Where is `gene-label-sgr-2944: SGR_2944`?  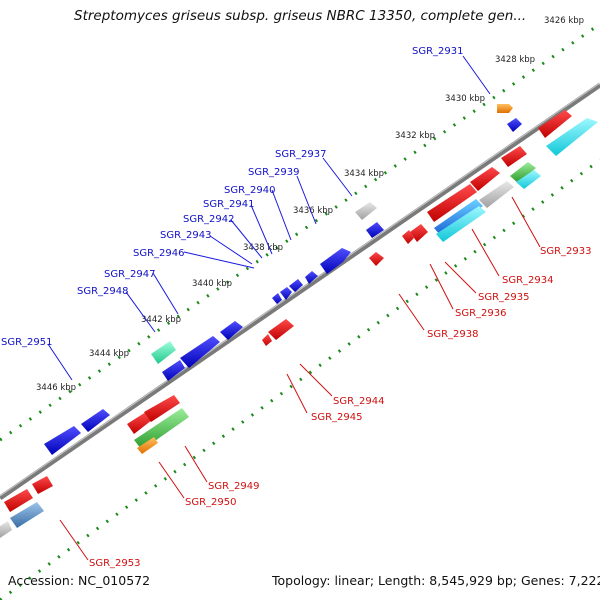 gene-label-sgr-2944: SGR_2944 is located at coordinates (359, 401).